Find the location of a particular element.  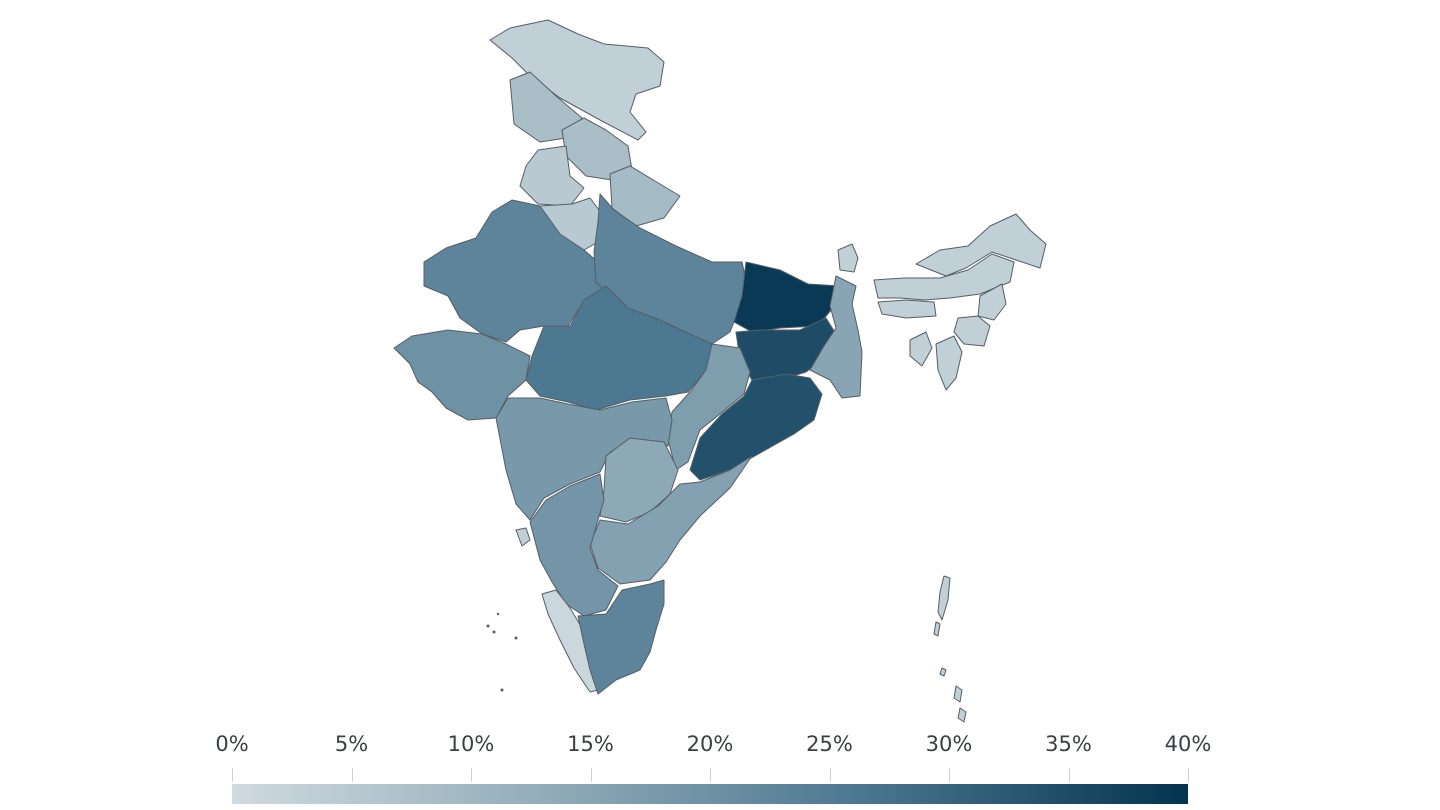

region-west-bengal is located at coordinates (836, 337).